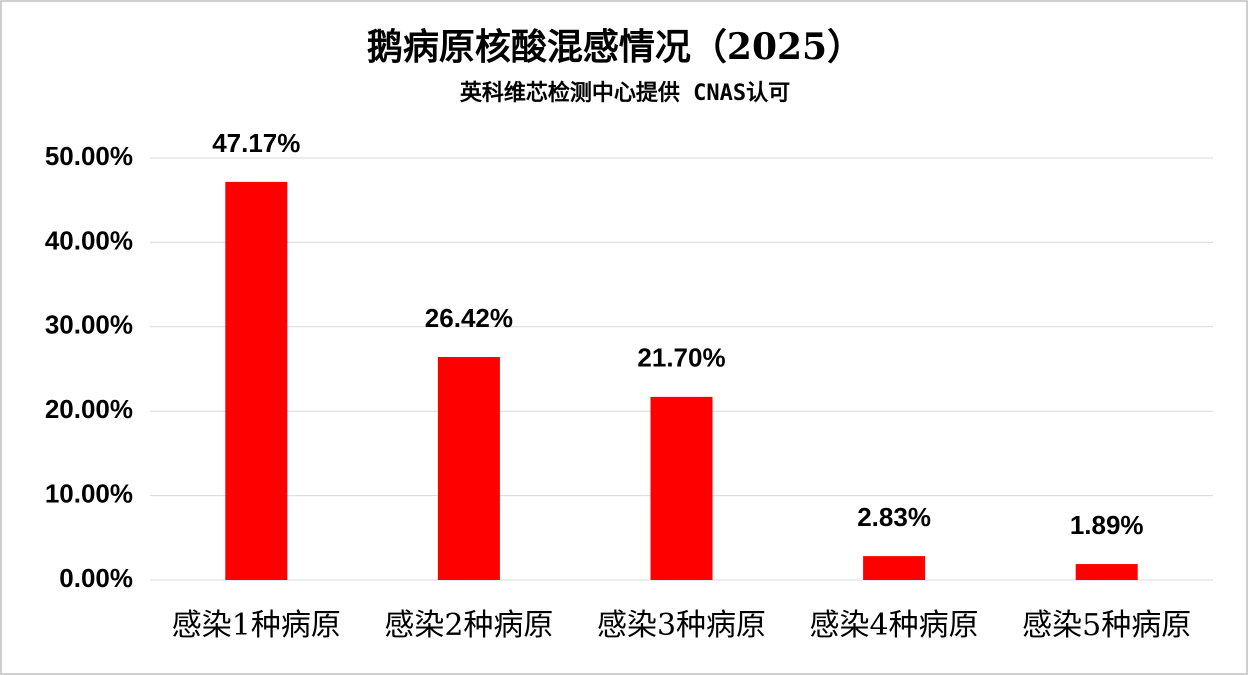 This screenshot has width=1248, height=675. What do you see at coordinates (89, 409) in the screenshot?
I see `y-tick-label: 20.00%` at bounding box center [89, 409].